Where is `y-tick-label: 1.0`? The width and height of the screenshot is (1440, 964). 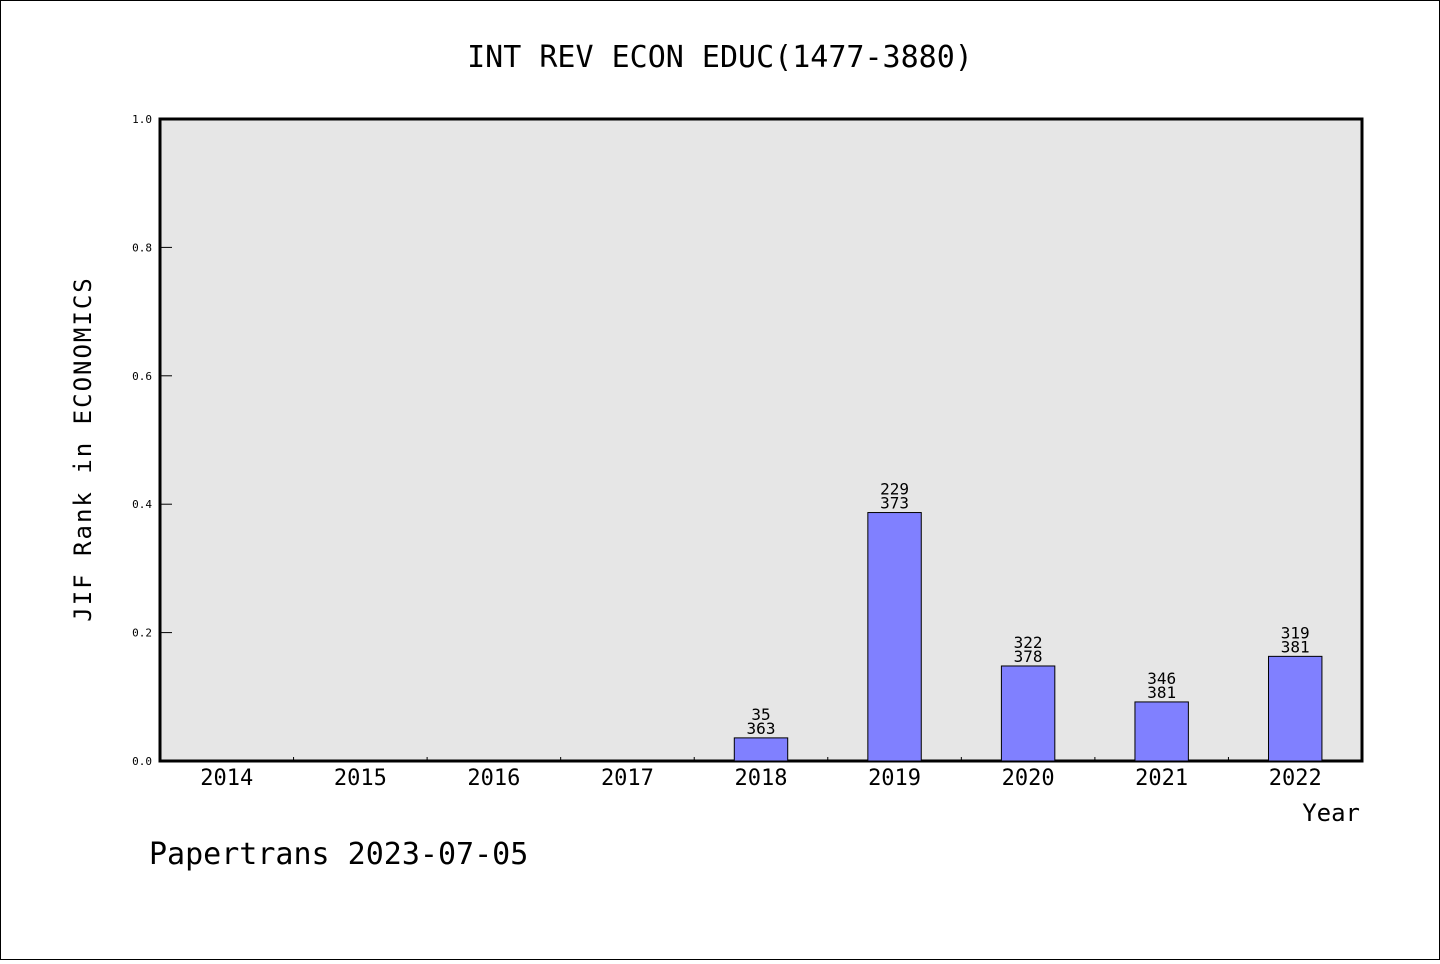
y-tick-label: 1.0 is located at coordinates (142, 119).